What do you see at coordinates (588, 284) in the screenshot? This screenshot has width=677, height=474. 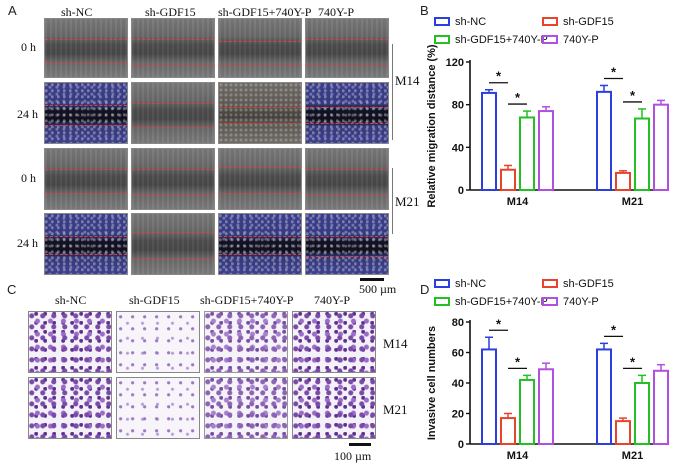 I see `chart-d-legend-label-1: sh-GDF15` at bounding box center [588, 284].